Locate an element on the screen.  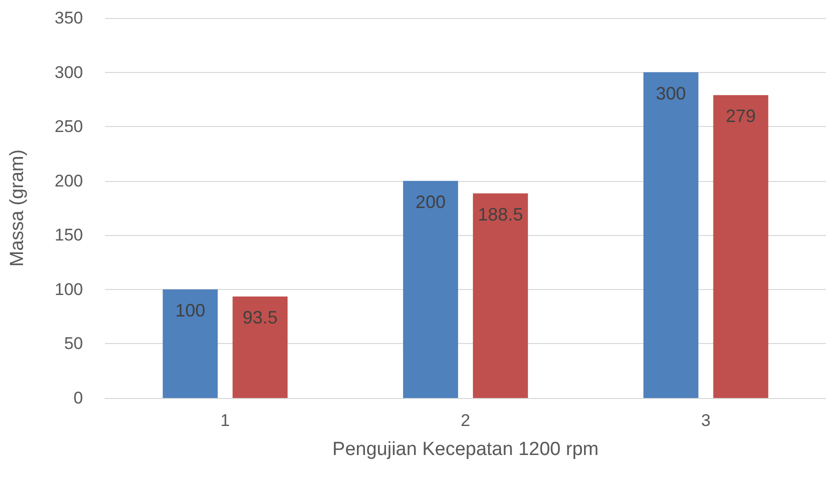
x-tick-label: 3 is located at coordinates (706, 420).